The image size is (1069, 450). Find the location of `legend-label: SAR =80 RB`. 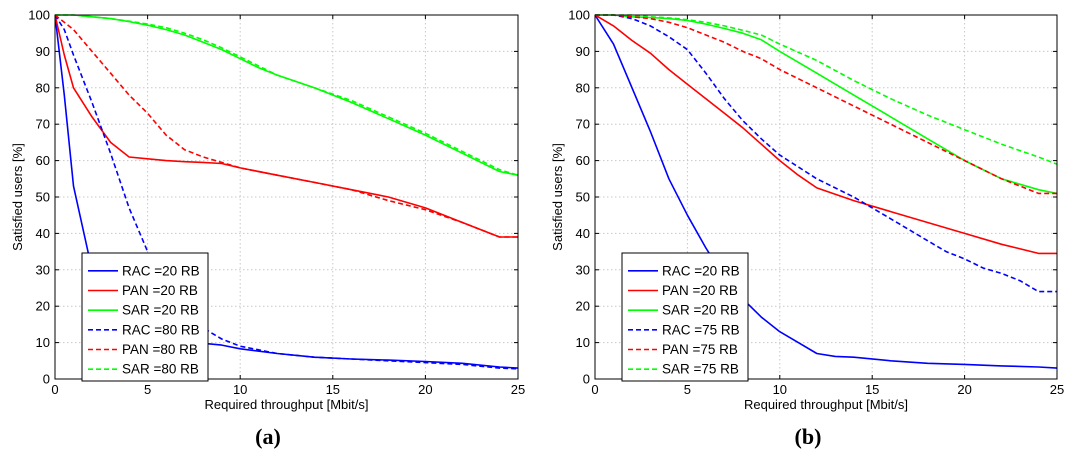

legend-label: SAR =80 RB is located at coordinates (160, 369).